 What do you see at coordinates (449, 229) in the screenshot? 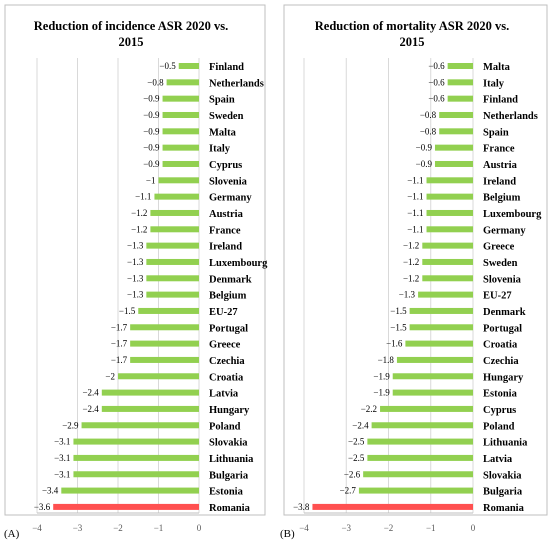
I see `bar-germany` at bounding box center [449, 229].